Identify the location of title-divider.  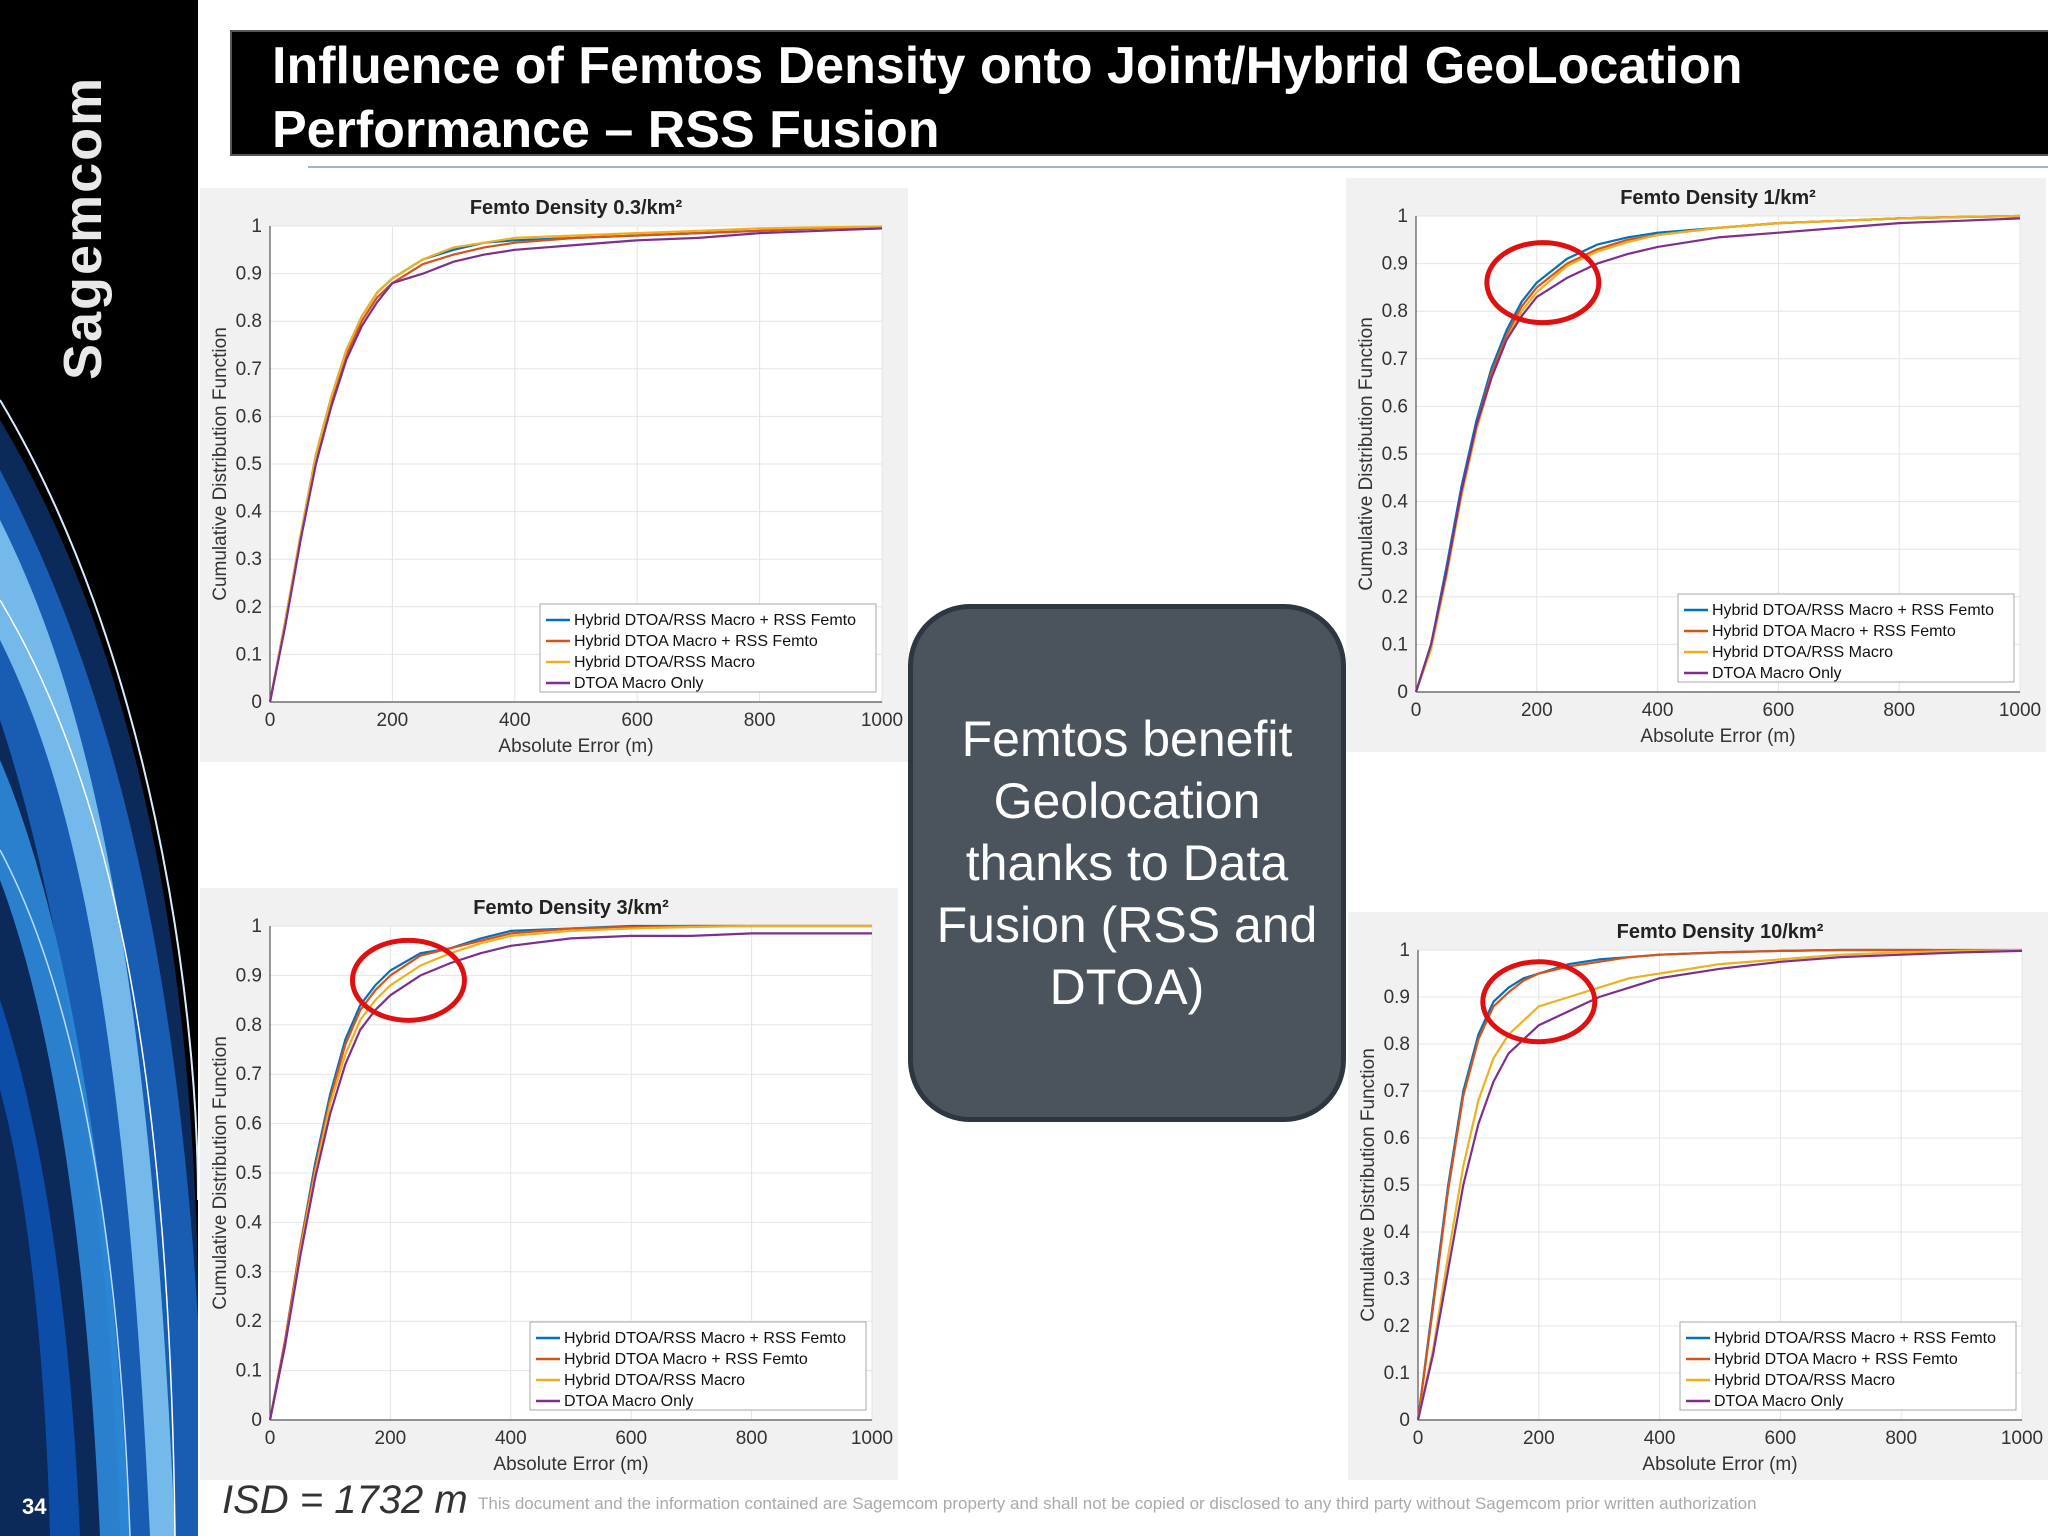
(1178, 167).